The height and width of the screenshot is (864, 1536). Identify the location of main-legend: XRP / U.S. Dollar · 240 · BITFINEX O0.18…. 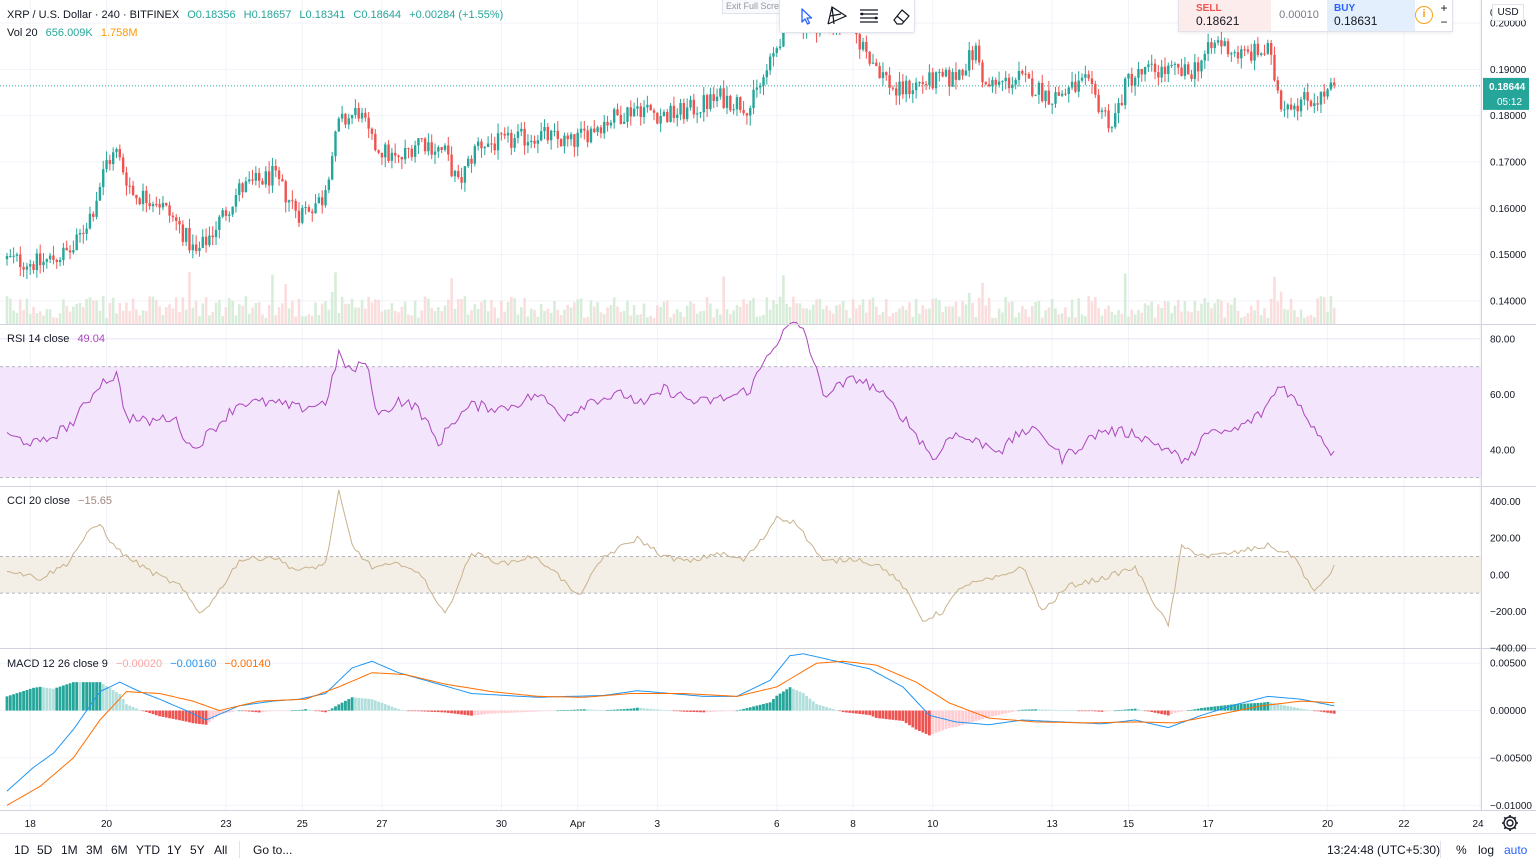
(257, 15).